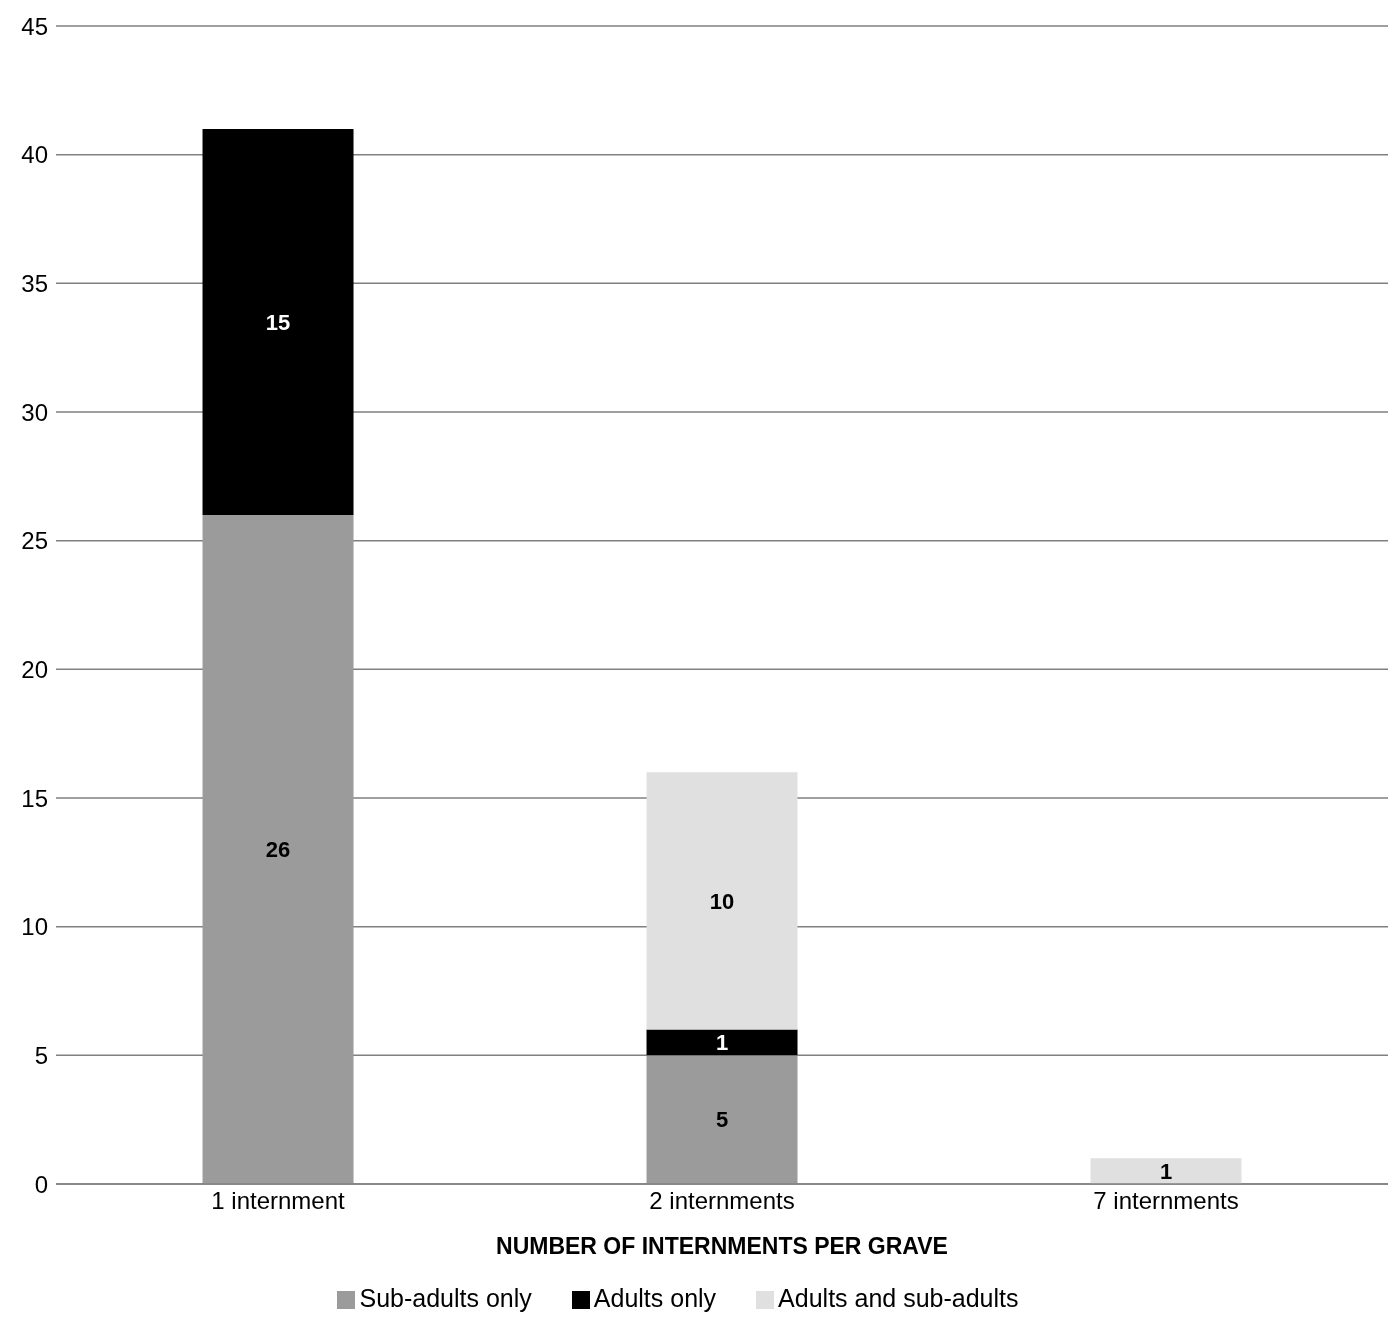  I want to click on y-tick-label: 30, so click(34, 412).